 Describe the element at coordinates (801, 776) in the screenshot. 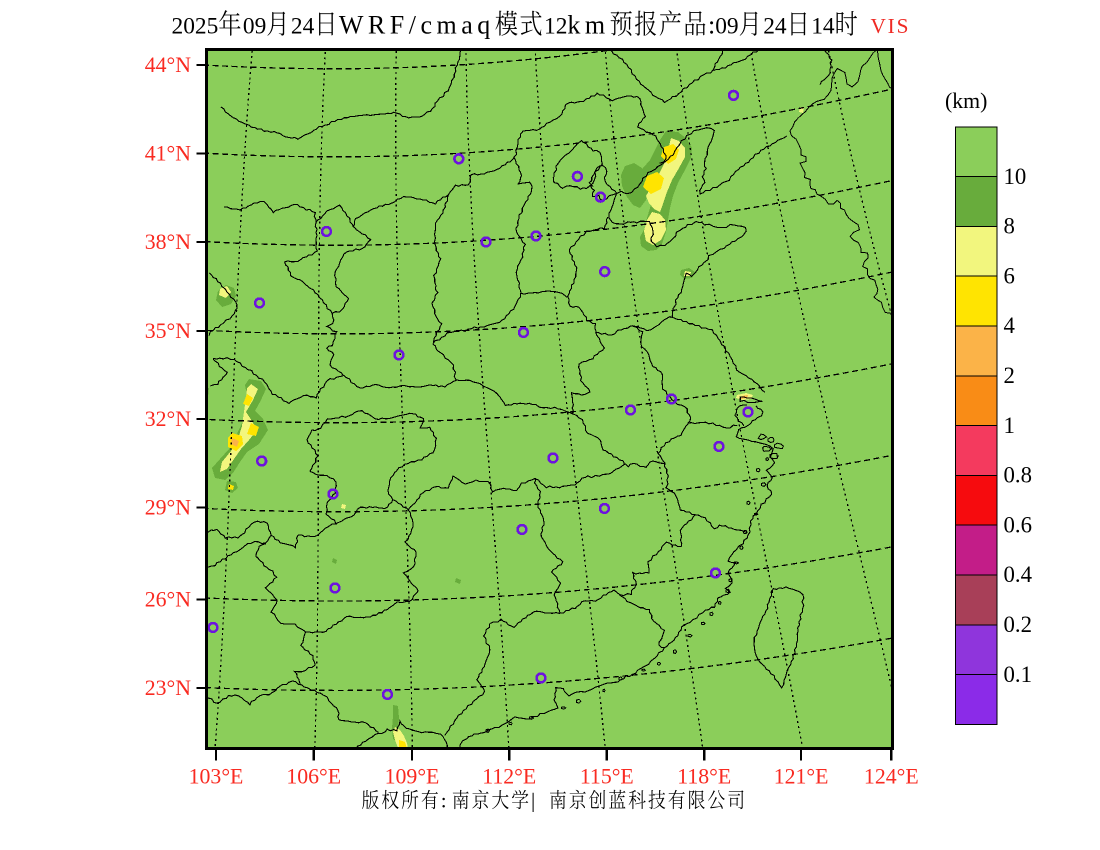

I see `svg-text: 121°E` at that location.